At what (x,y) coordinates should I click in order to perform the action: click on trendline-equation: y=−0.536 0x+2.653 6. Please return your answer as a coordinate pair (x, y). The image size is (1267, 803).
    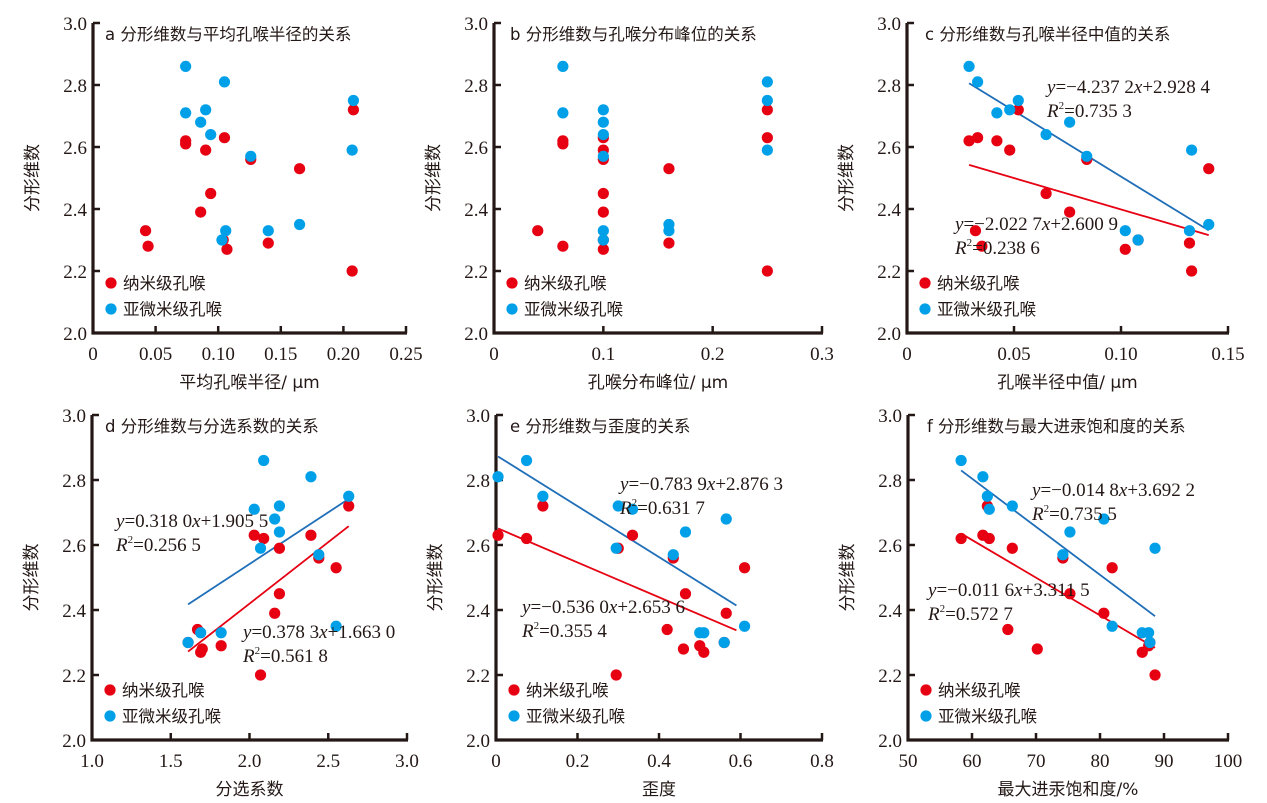
    Looking at the image, I should click on (602, 607).